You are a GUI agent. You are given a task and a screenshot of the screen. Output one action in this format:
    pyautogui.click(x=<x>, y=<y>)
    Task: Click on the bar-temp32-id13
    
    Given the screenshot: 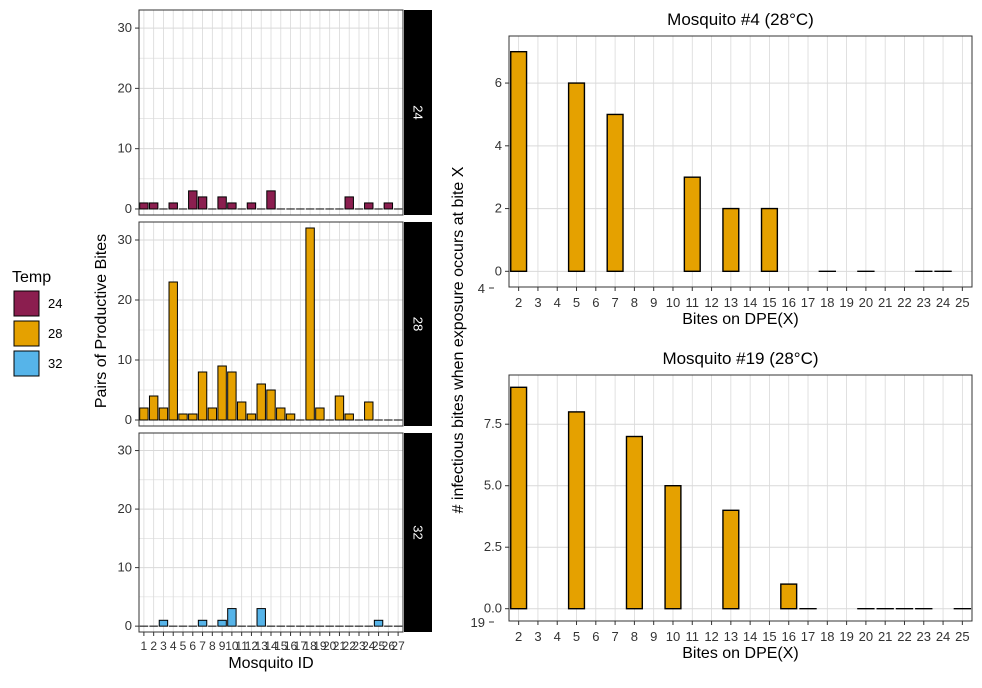 What is the action you would take?
    pyautogui.click(x=261, y=617)
    